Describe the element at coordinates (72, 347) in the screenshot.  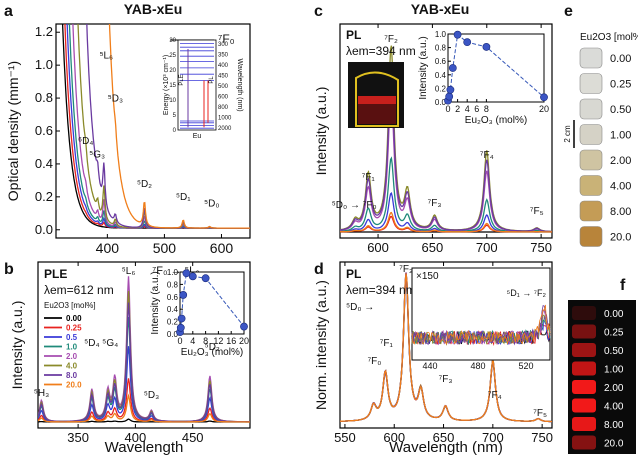
I see `legend-entry: 1.0` at that location.